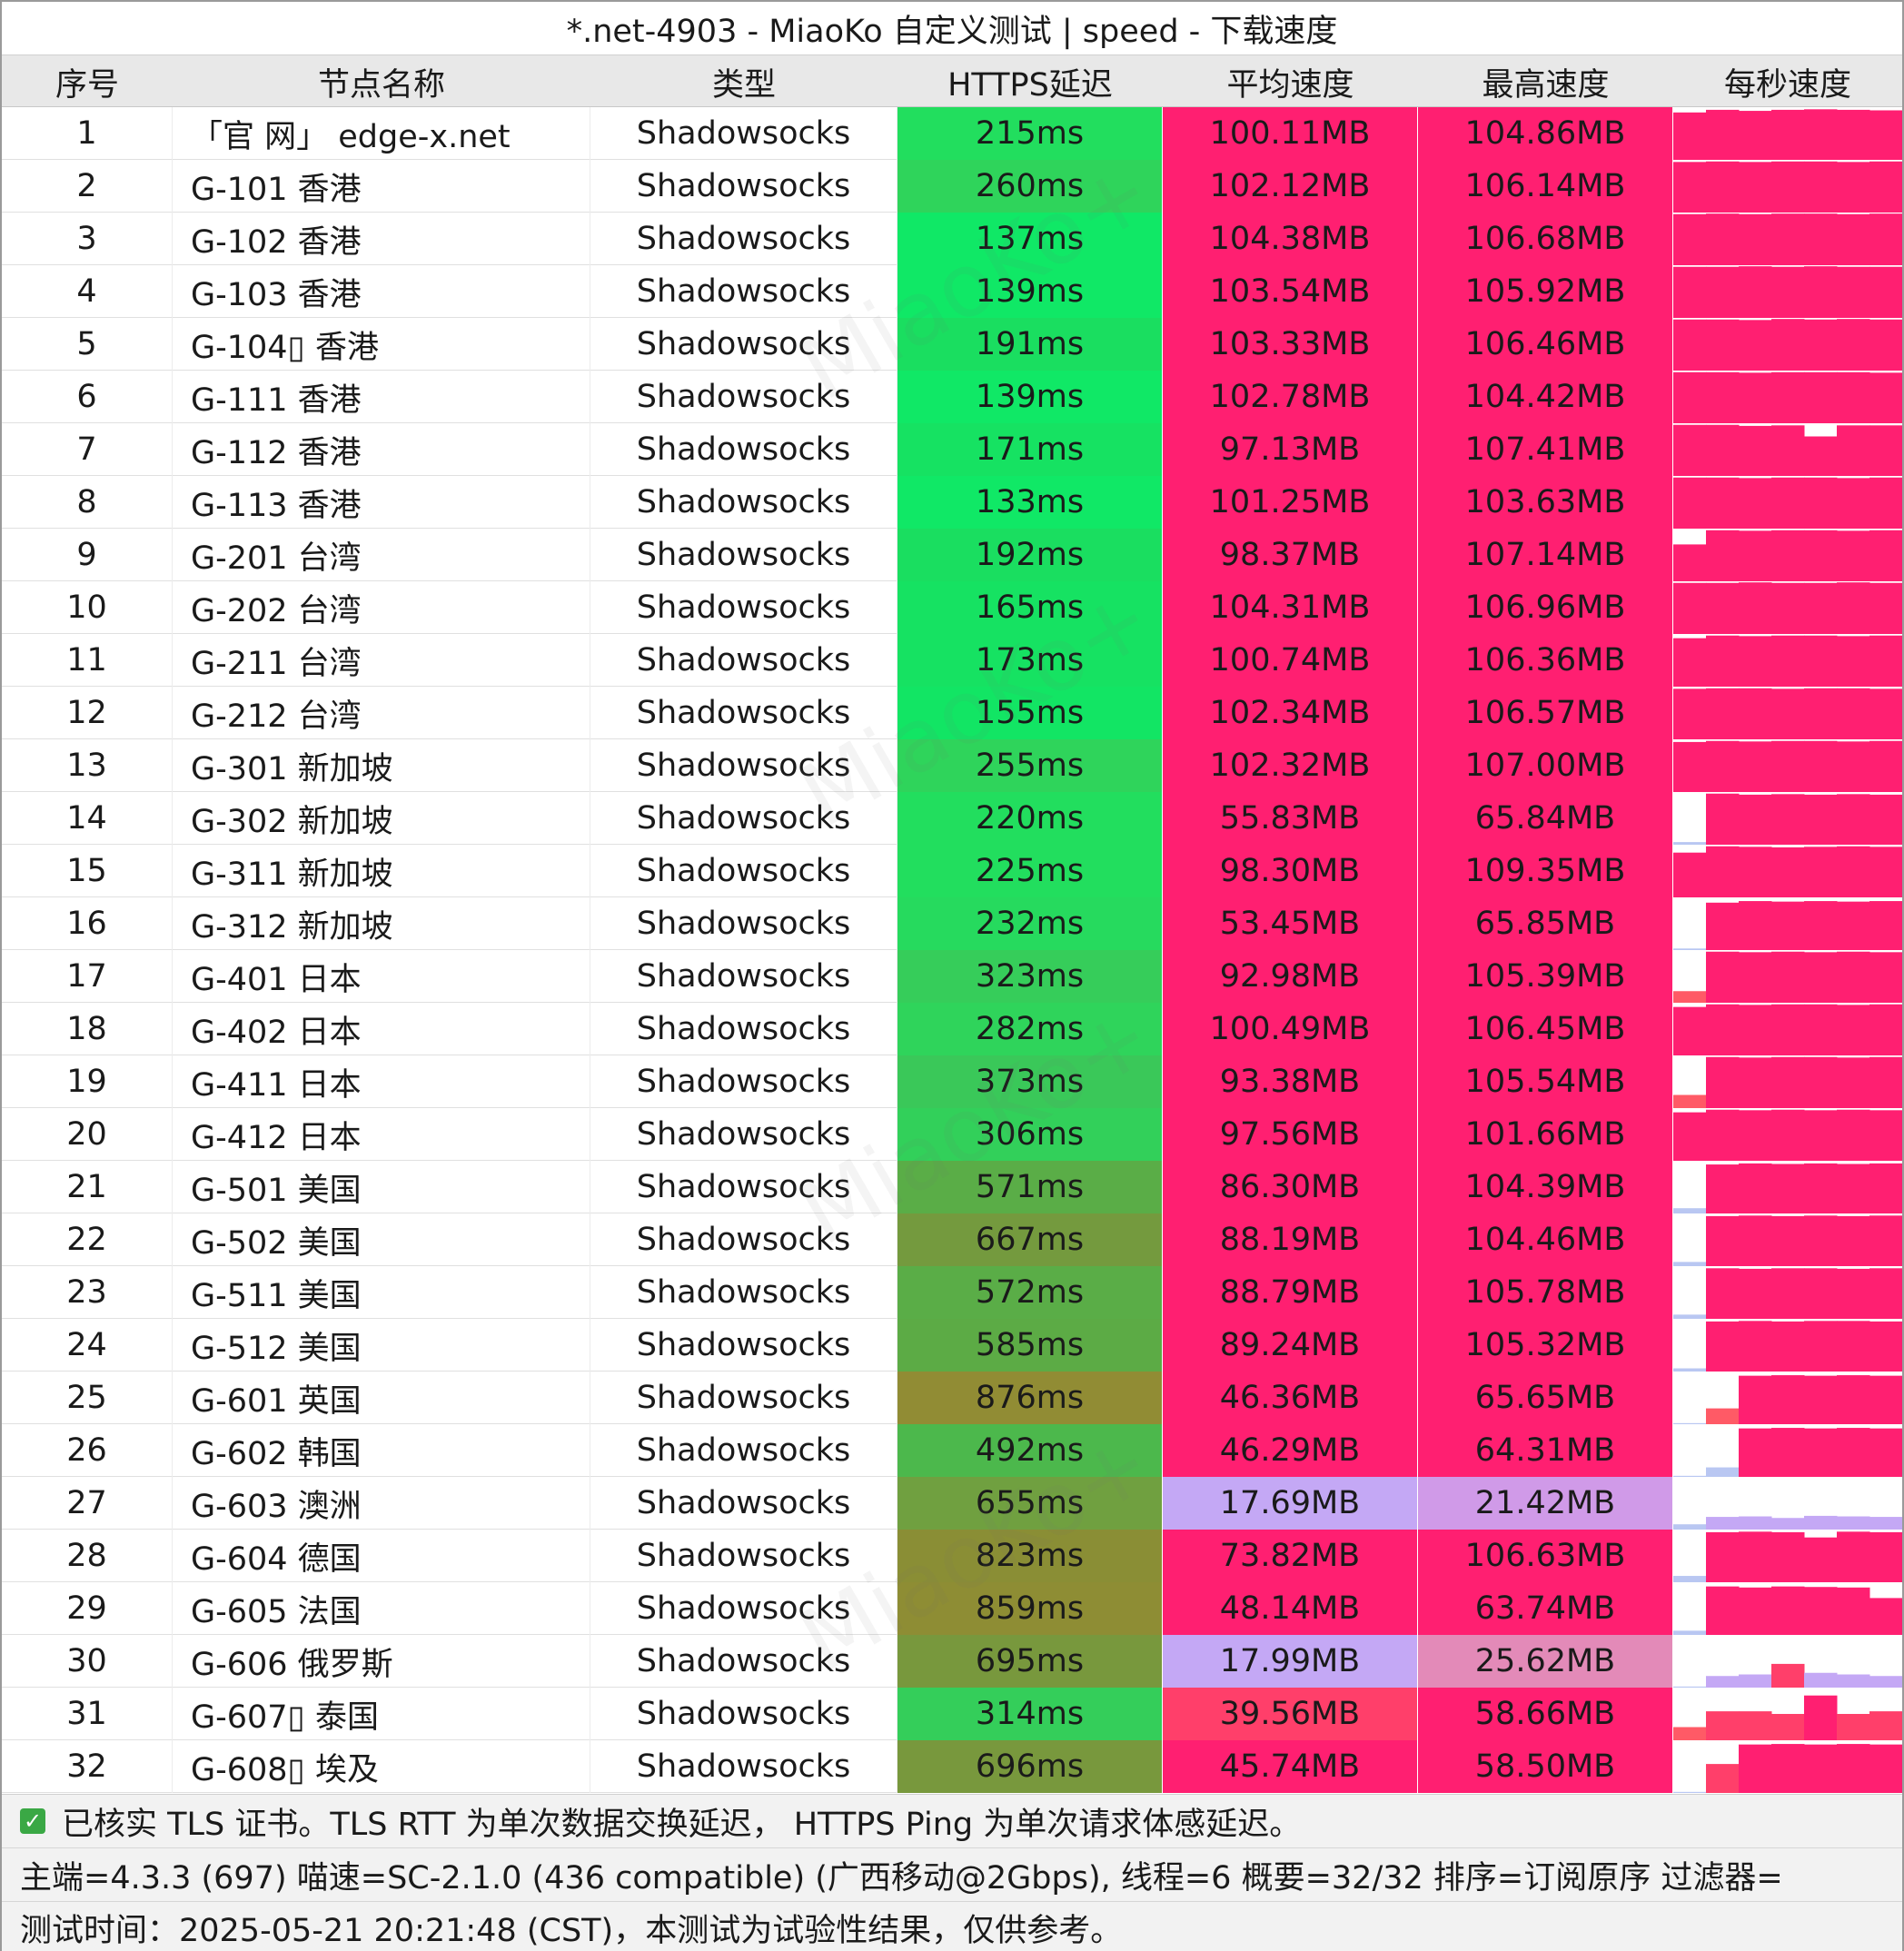 The height and width of the screenshot is (1951, 1904). Describe the element at coordinates (381, 819) in the screenshot. I see `node-name: G-302 新加坡` at that location.